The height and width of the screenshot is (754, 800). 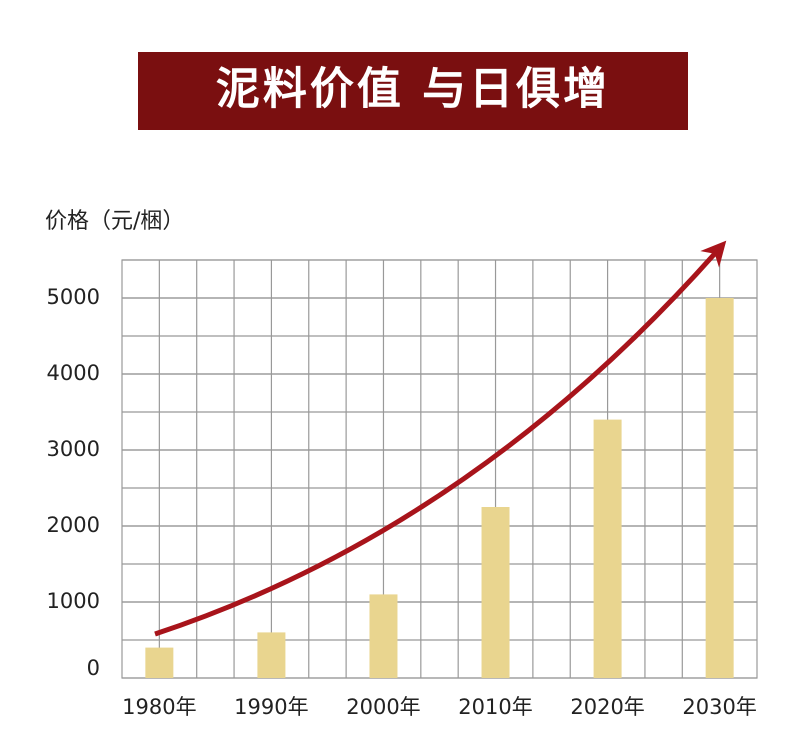 What do you see at coordinates (73, 373) in the screenshot?
I see `y-tick-label: 4000` at bounding box center [73, 373].